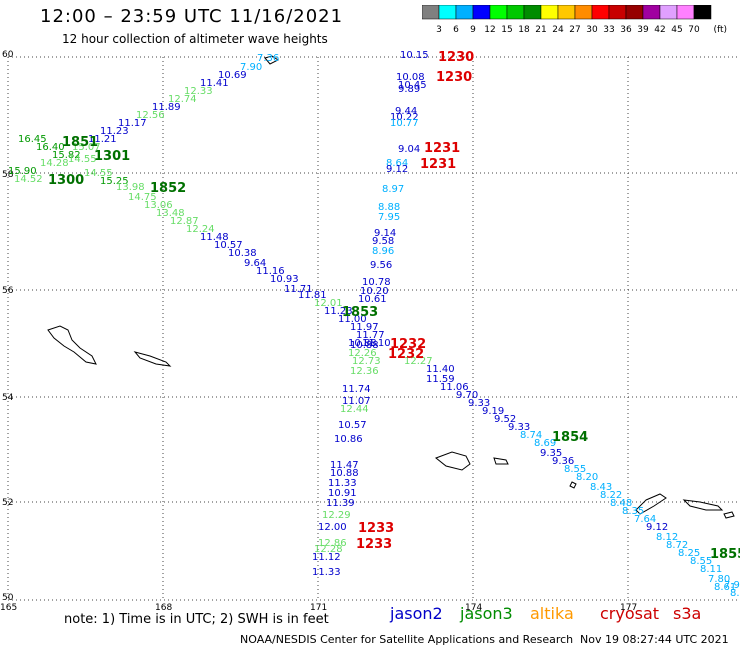  I want to click on wave-height-value: 8.48, so click(621, 503).